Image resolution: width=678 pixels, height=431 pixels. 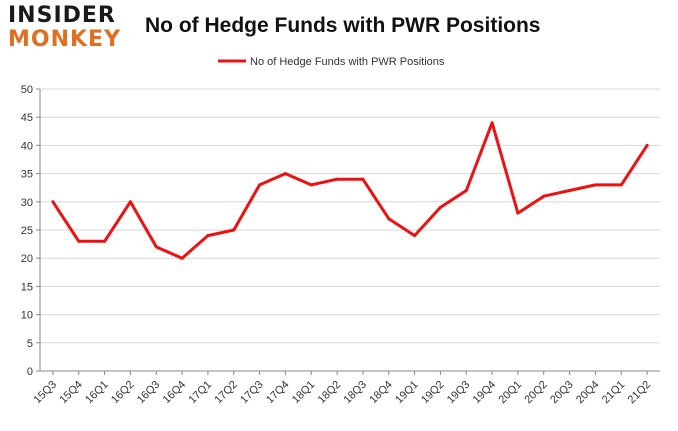 I want to click on data-point-21Q1, so click(x=621, y=185).